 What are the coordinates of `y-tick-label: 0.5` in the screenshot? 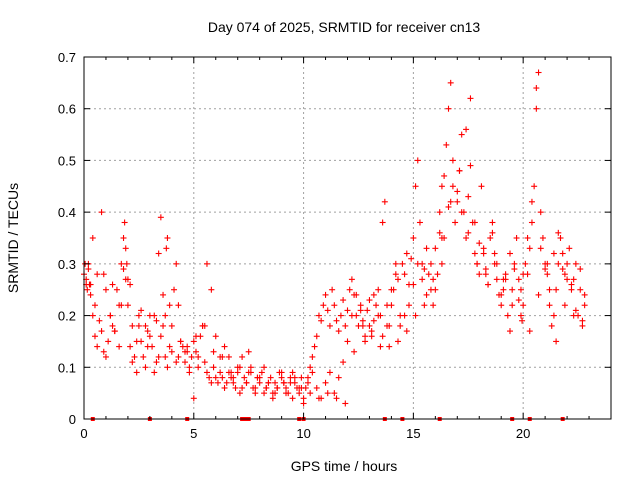 It's located at (67, 160).